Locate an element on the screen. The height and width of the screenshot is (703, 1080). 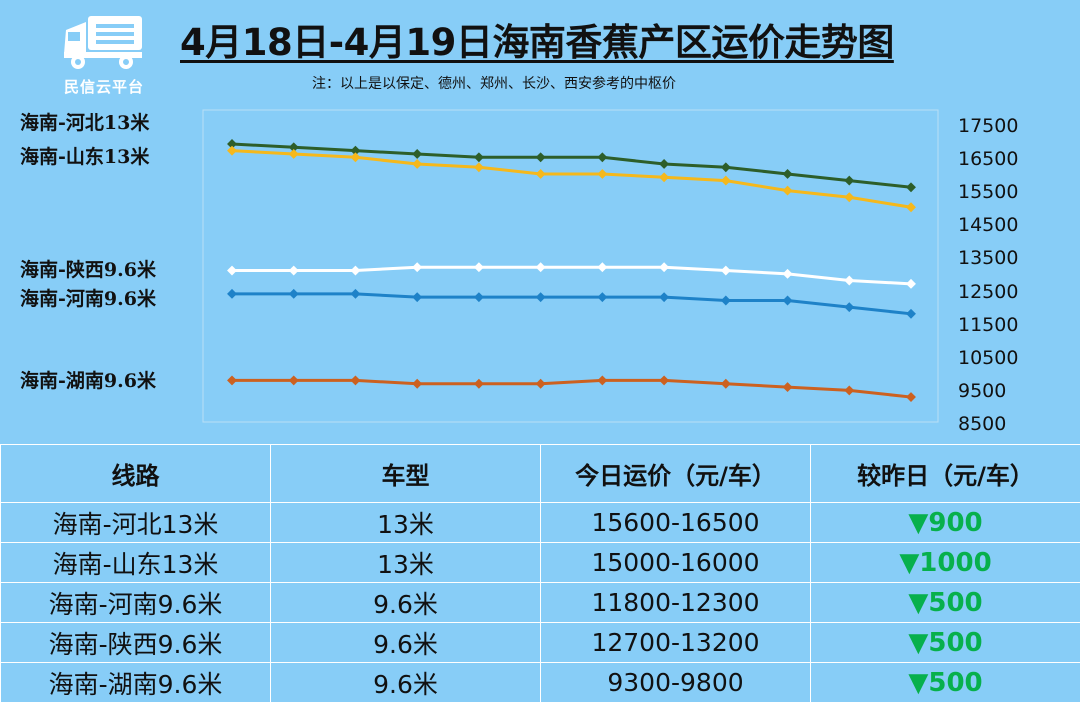
y-tick-label: 8500 is located at coordinates (982, 424).